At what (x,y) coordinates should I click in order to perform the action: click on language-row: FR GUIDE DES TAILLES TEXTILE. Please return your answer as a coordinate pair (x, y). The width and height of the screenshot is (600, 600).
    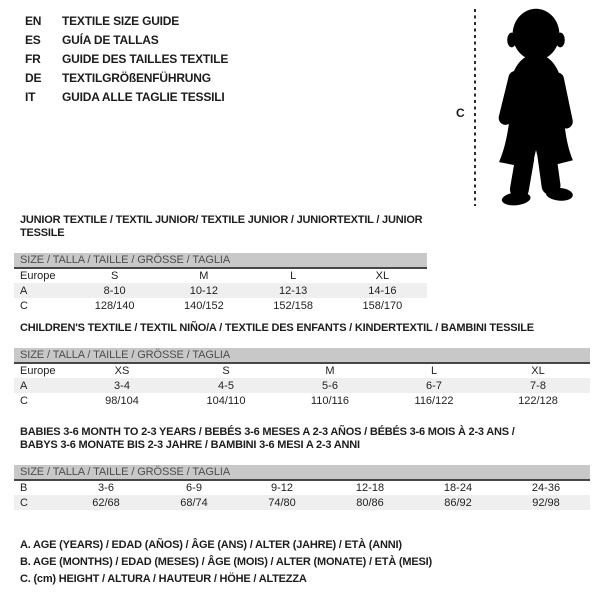
    Looking at the image, I should click on (126, 59).